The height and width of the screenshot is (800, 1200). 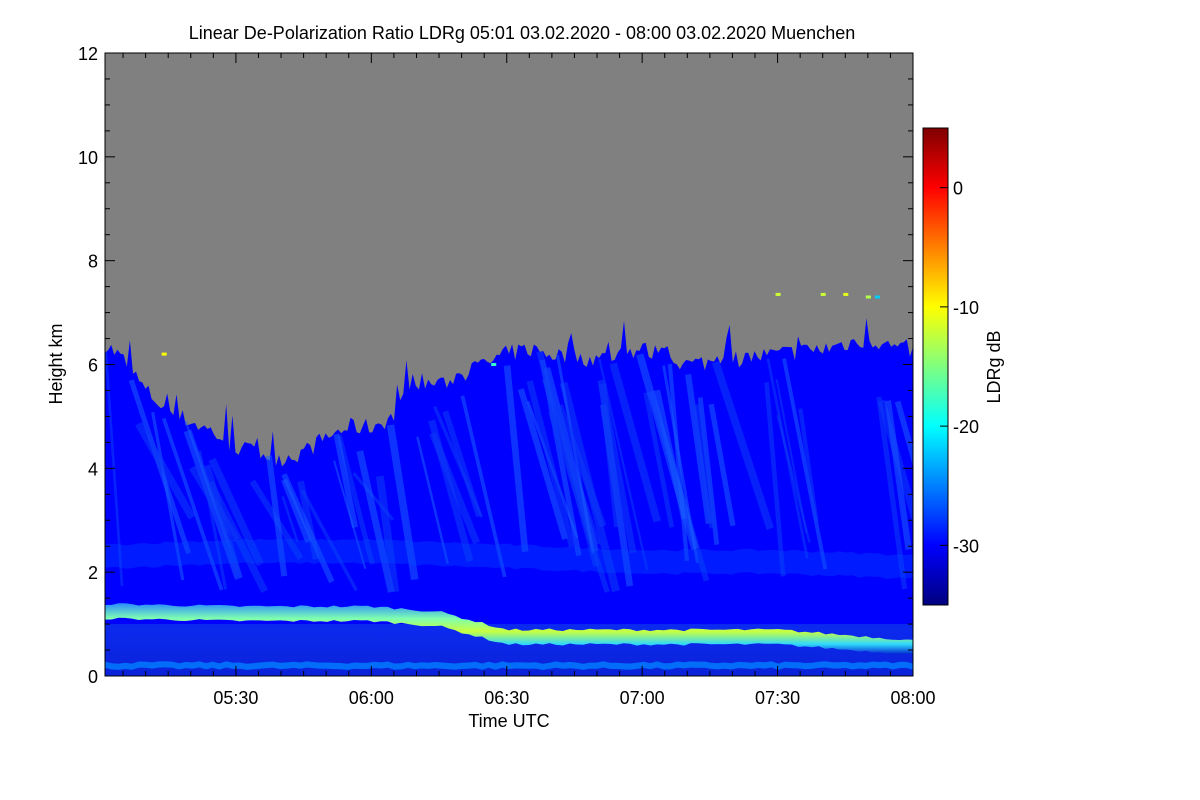 What do you see at coordinates (966, 546) in the screenshot?
I see `colorbar-tick-label: -30` at bounding box center [966, 546].